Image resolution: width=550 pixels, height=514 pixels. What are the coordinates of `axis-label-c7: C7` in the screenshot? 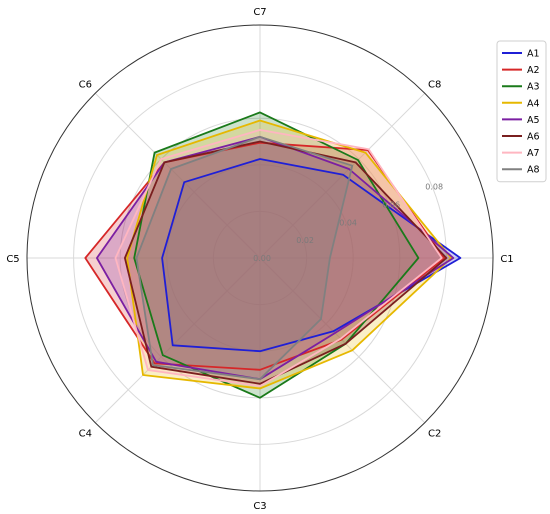 It's located at (259, 12).